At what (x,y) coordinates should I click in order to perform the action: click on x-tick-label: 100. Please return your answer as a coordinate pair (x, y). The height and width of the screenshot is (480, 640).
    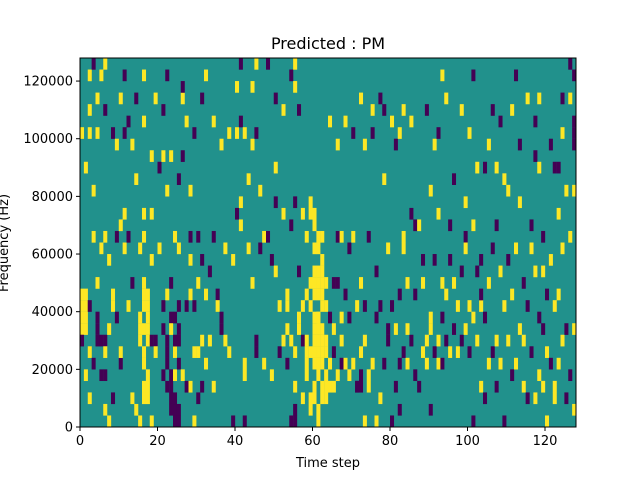
    Looking at the image, I should click on (467, 441).